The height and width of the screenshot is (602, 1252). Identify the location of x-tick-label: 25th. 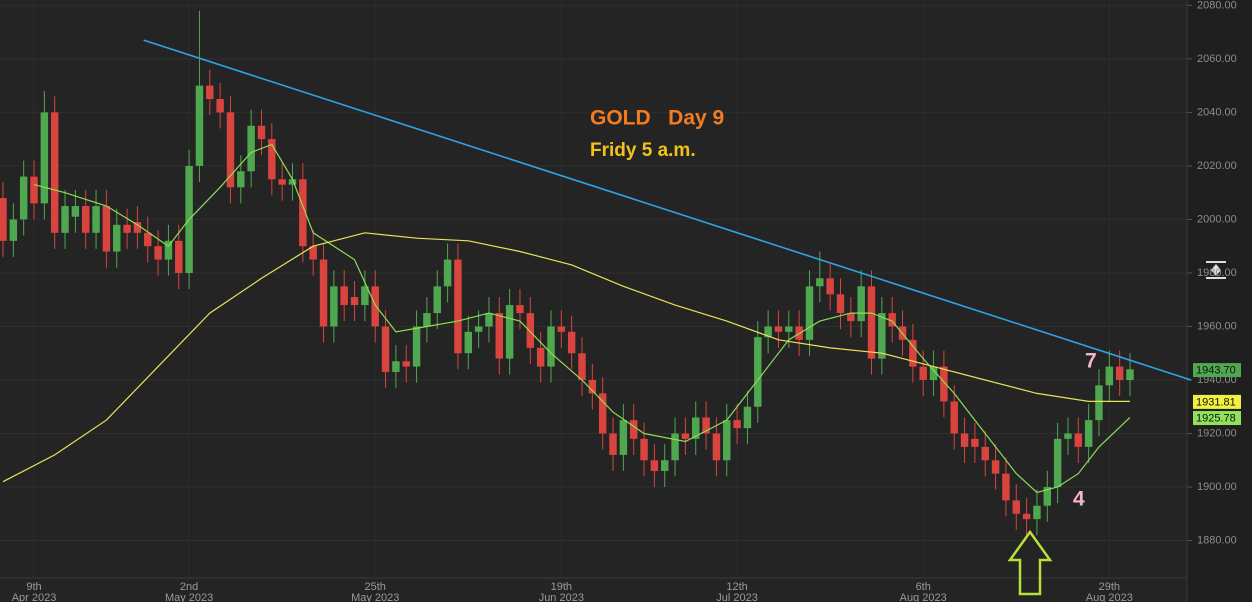
(375, 587).